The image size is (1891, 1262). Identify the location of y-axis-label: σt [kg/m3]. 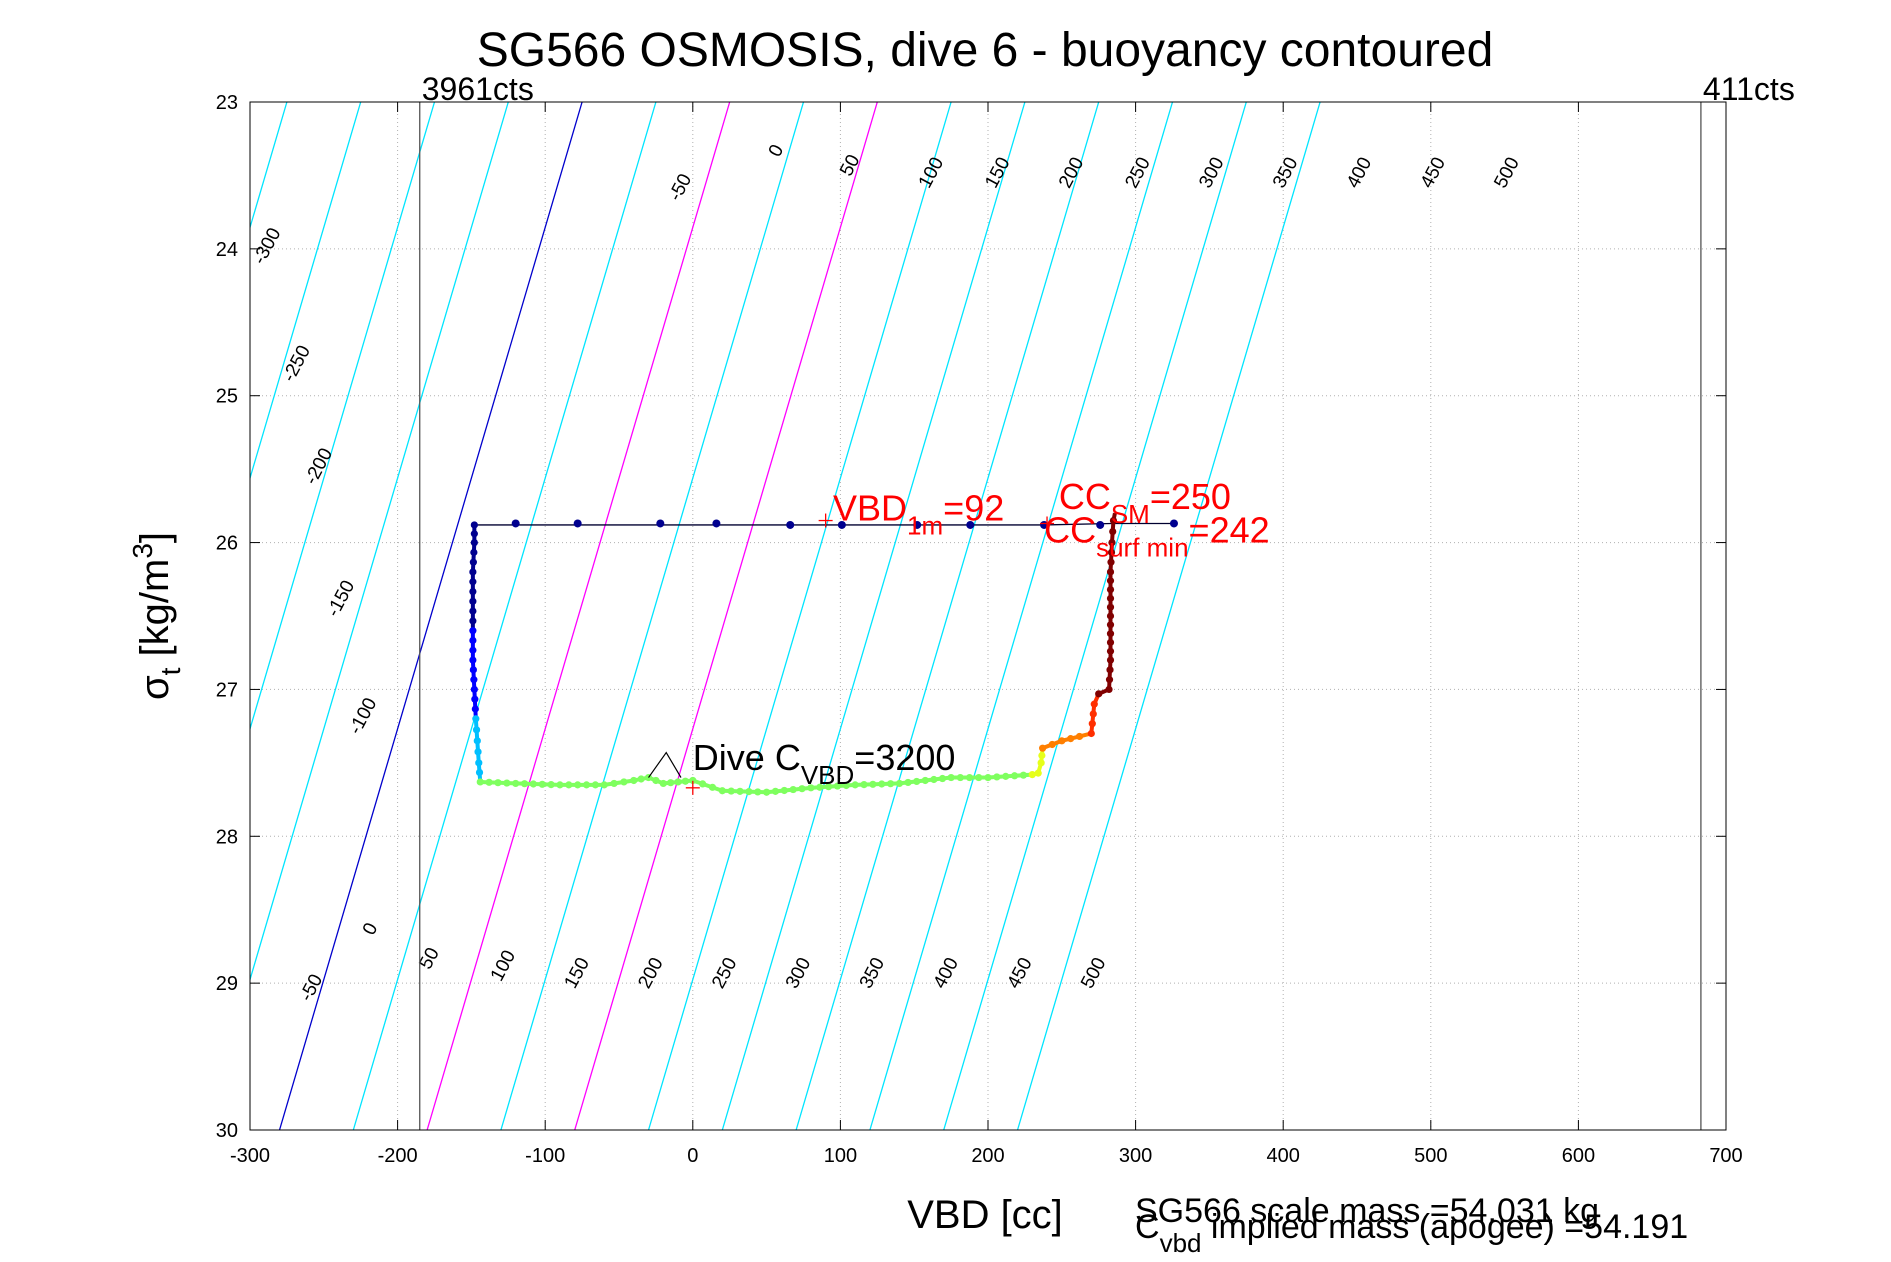
(156, 616).